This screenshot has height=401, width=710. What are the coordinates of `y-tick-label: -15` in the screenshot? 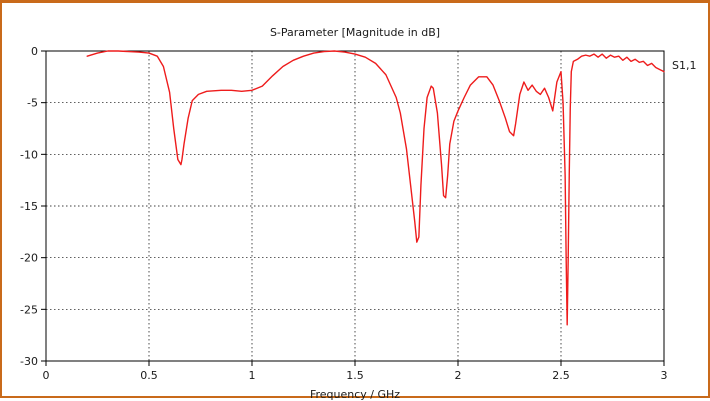 It's located at (29, 206).